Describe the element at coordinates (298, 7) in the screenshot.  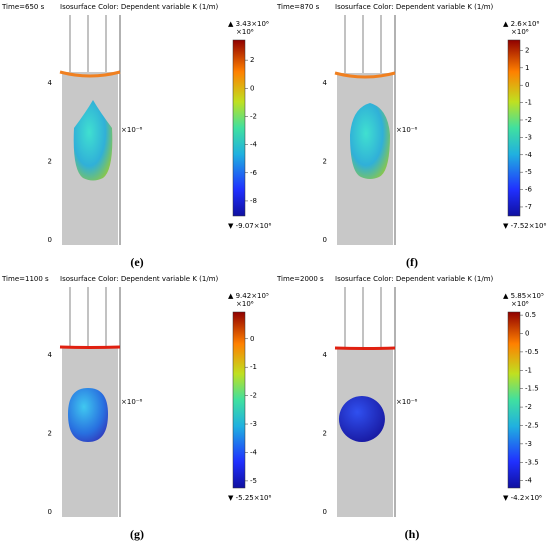
I see `time-label: Time=870 s` at that location.